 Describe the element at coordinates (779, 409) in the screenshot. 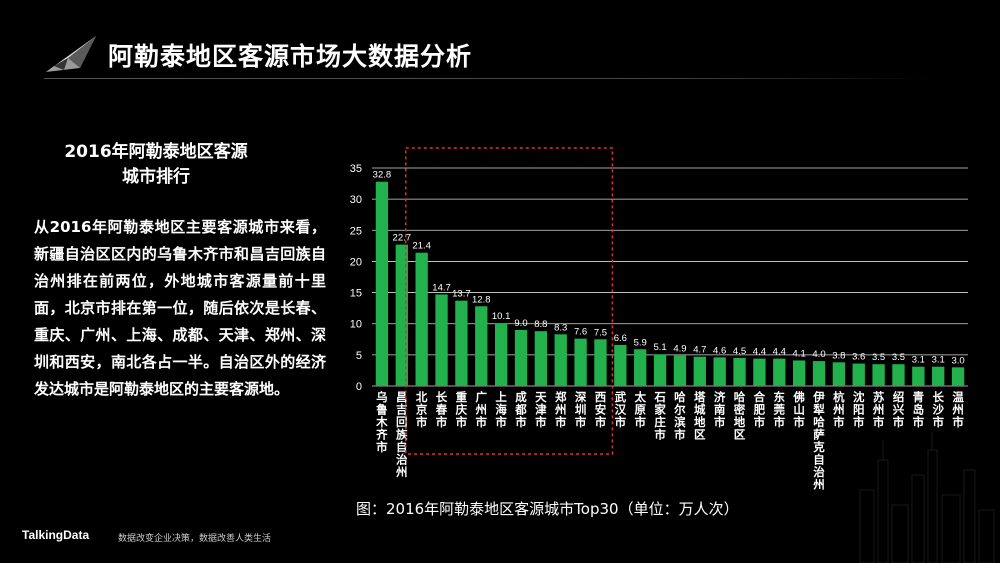

I see `x-tick-label: 东莞市` at that location.